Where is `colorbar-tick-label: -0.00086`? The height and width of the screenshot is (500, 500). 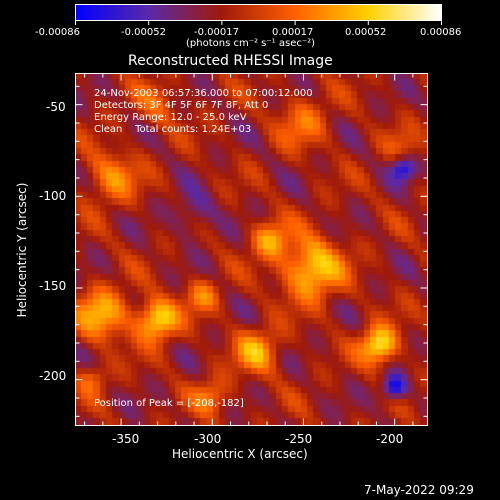
colorbar-tick-label: -0.00086 is located at coordinates (57, 32).